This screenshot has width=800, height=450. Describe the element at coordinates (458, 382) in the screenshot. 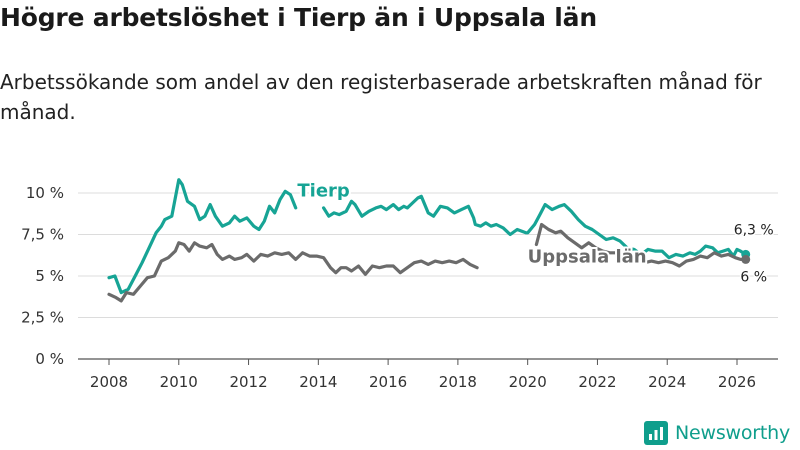

I see `x-tick-label: 2018` at that location.